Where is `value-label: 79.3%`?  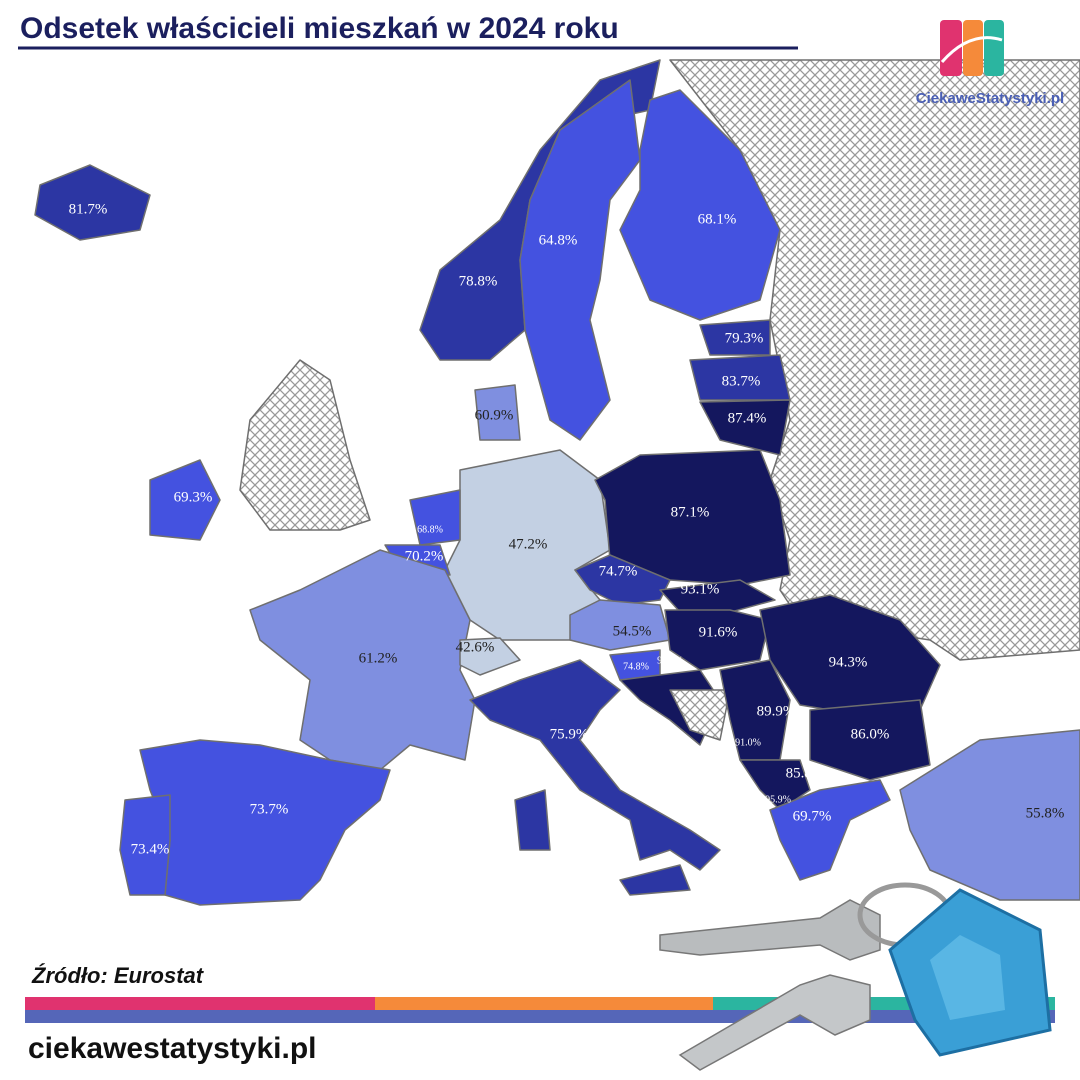
value-label: 79.3% is located at coordinates (744, 338).